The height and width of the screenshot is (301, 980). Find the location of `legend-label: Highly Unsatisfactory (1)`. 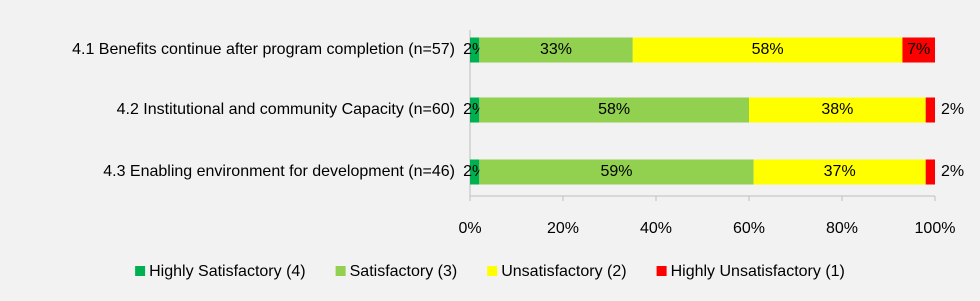

legend-label: Highly Unsatisfactory (1) is located at coordinates (758, 271).